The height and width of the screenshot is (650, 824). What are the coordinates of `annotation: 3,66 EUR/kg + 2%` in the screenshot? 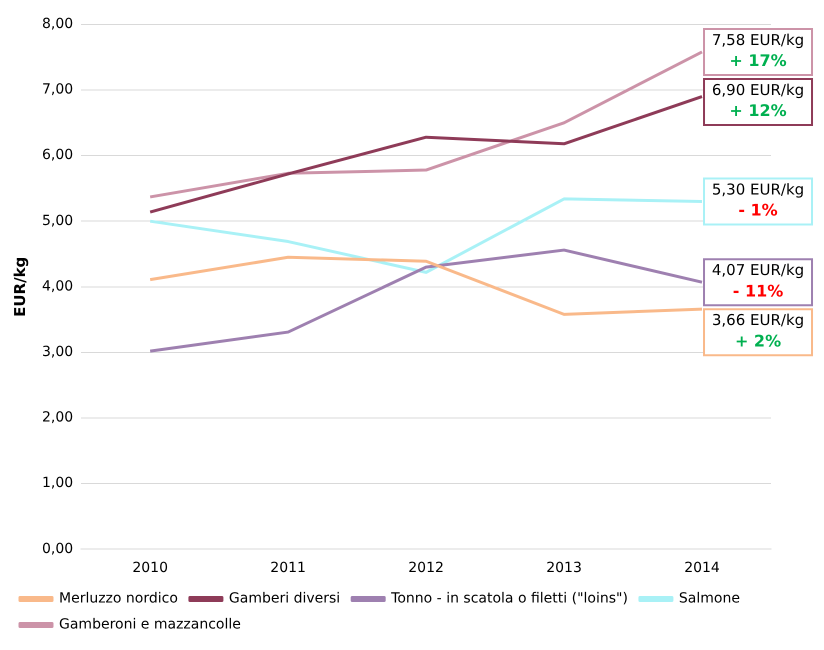 It's located at (758, 330).